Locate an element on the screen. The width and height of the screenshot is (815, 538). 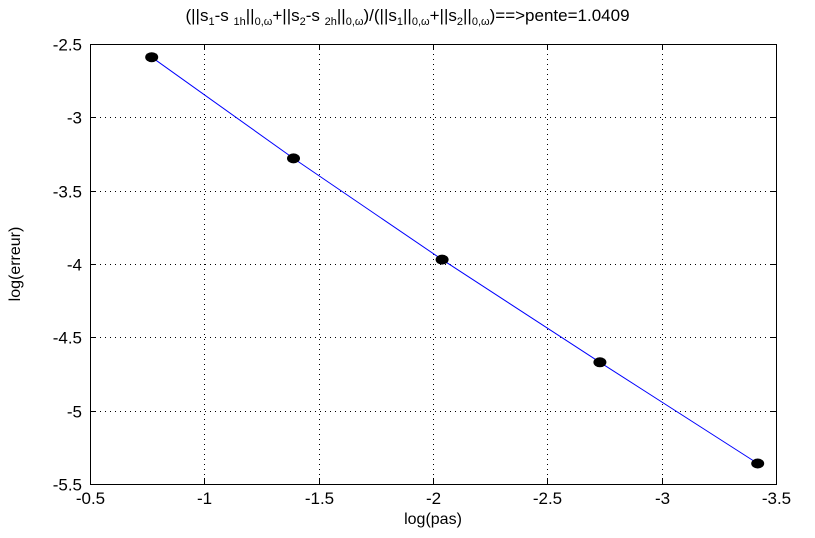
y-tick-label: -5 is located at coordinates (74, 412).